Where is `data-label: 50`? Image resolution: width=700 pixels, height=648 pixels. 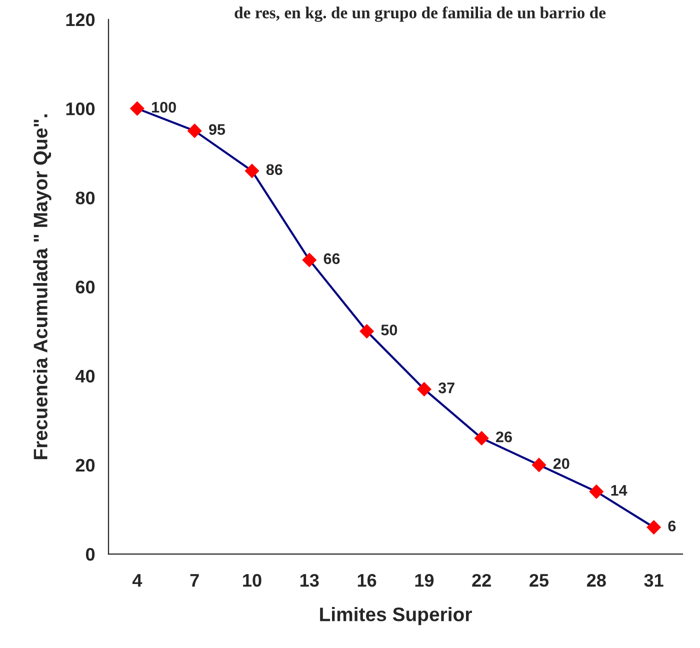 data-label: 50 is located at coordinates (389, 330).